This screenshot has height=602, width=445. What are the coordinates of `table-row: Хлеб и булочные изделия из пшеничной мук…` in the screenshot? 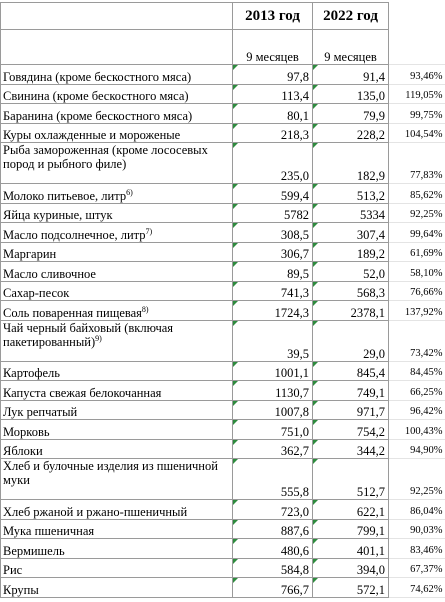 It's located at (223, 479).